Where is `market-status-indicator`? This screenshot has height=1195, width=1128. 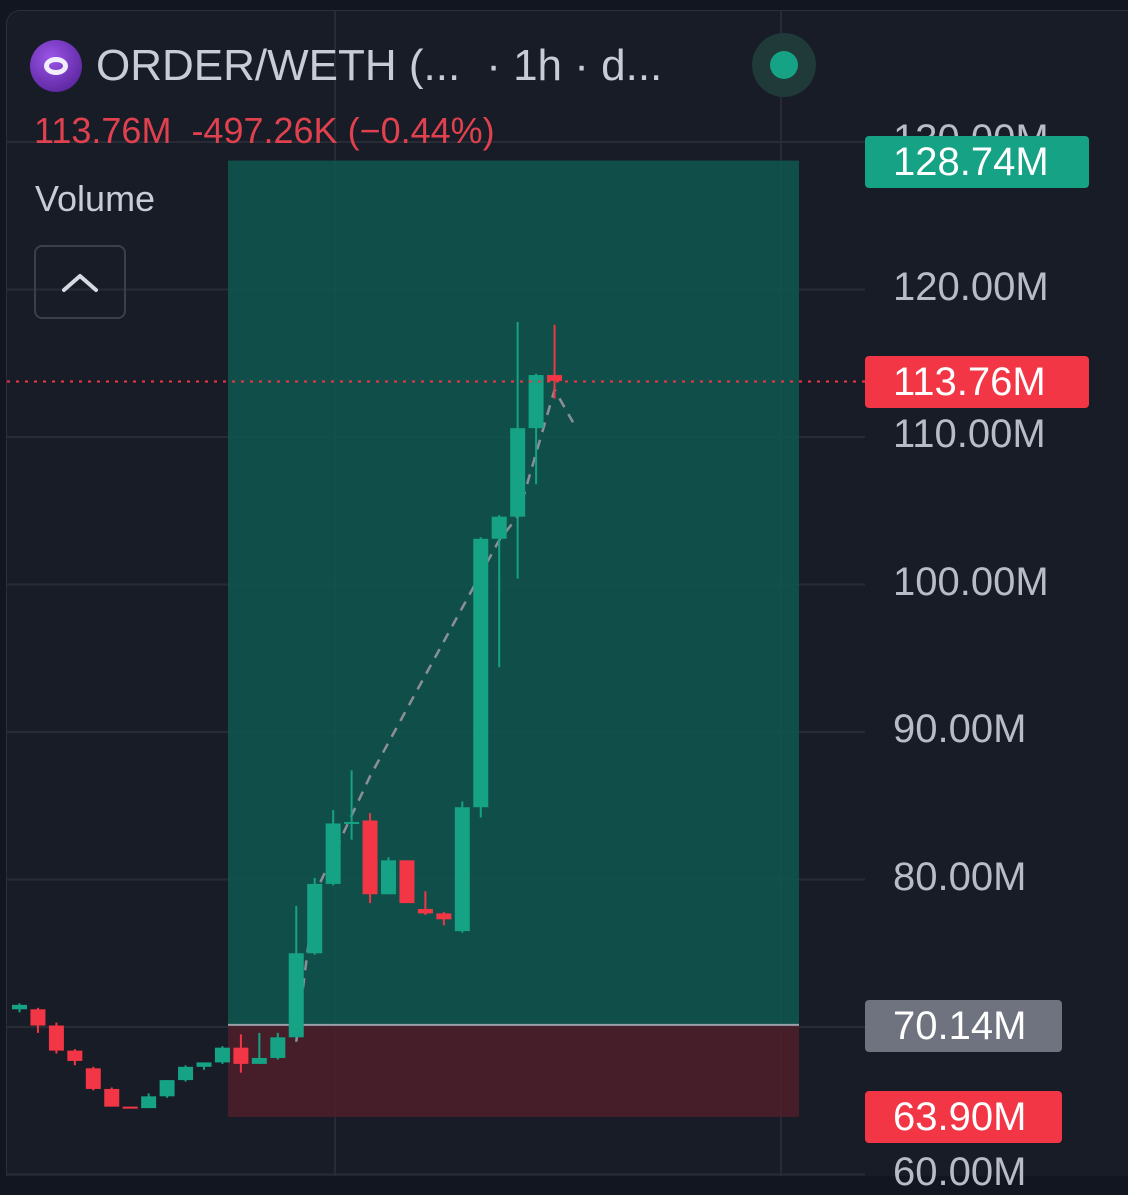 market-status-indicator is located at coordinates (784, 65).